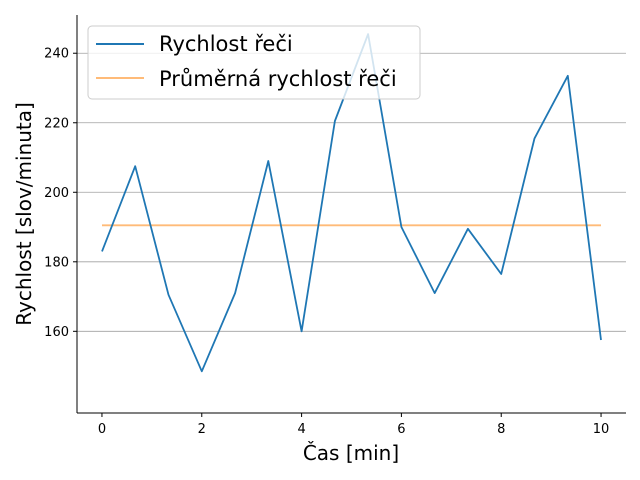 This screenshot has height=480, width=640. What do you see at coordinates (351, 453) in the screenshot?
I see `x-axis-title: Čas [min]` at bounding box center [351, 453].